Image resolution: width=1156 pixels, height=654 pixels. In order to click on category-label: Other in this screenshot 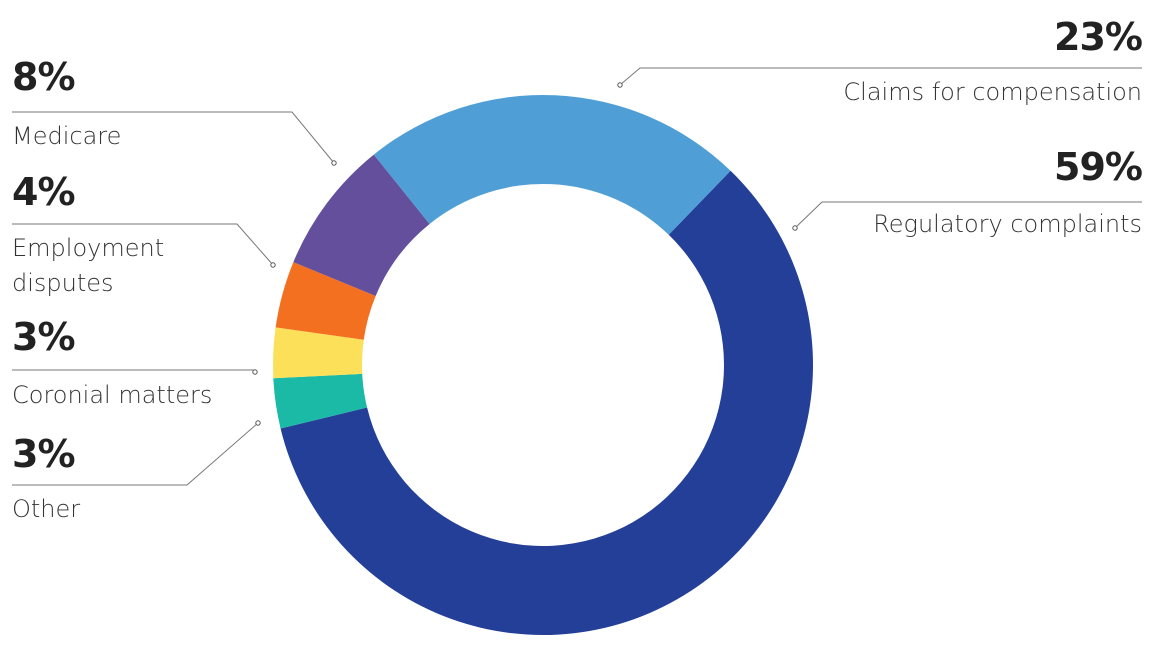, I will do `click(46, 509)`.